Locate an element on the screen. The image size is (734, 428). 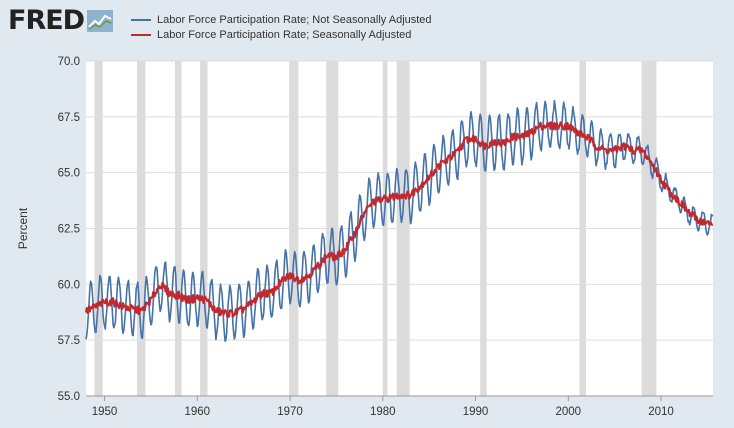
y-axis: 55.0 57.5 60.0 62.5 65.0 67.5 70.0 is located at coordinates (69, 229).